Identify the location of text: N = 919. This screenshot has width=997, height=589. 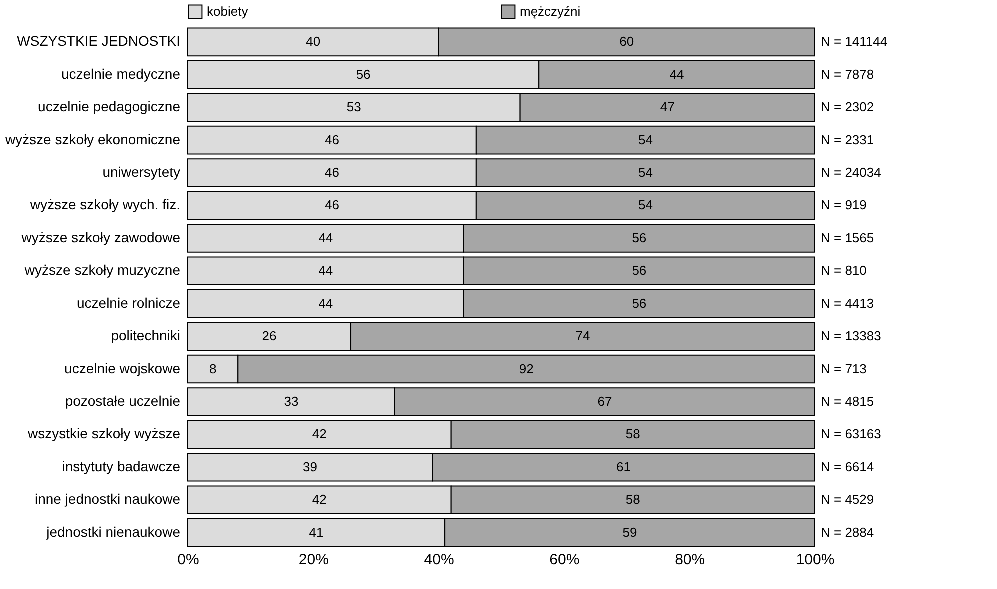
(844, 205).